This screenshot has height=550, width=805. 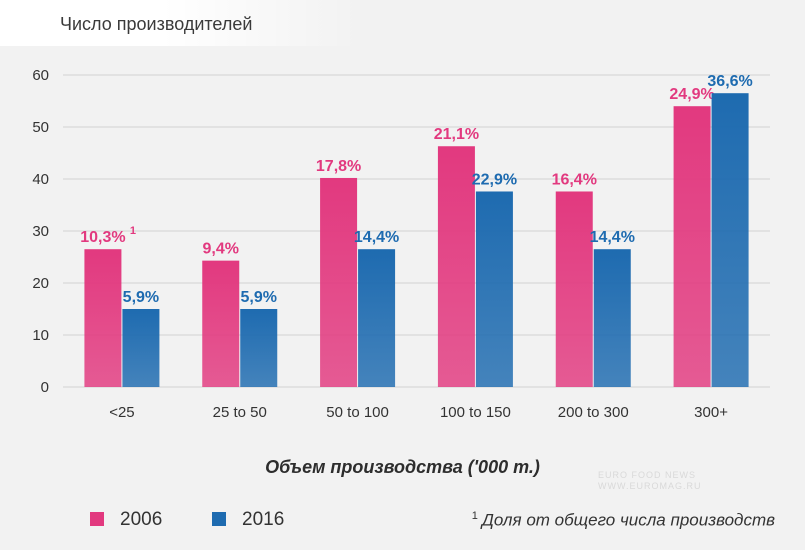 What do you see at coordinates (574, 179) in the screenshot?
I see `data-label-2006: 16,4%` at bounding box center [574, 179].